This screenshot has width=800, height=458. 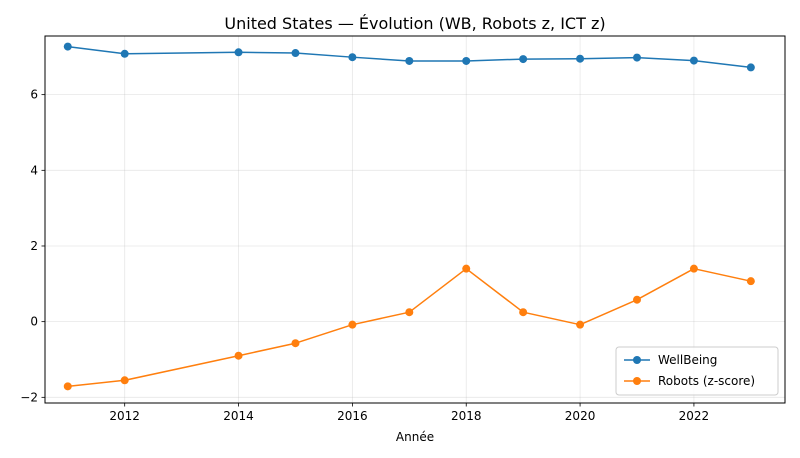 I want to click on x-tick-label: 2022, so click(x=694, y=416).